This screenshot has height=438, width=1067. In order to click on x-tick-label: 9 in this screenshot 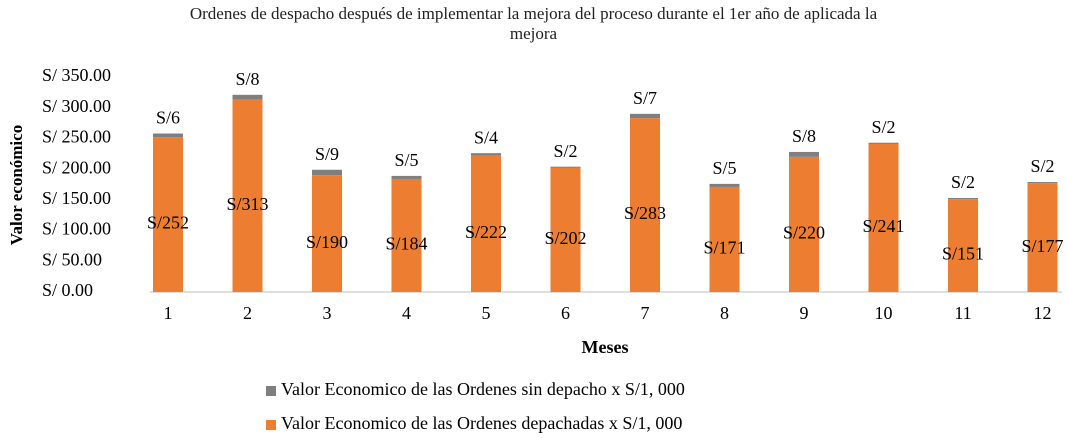, I will do `click(804, 313)`.